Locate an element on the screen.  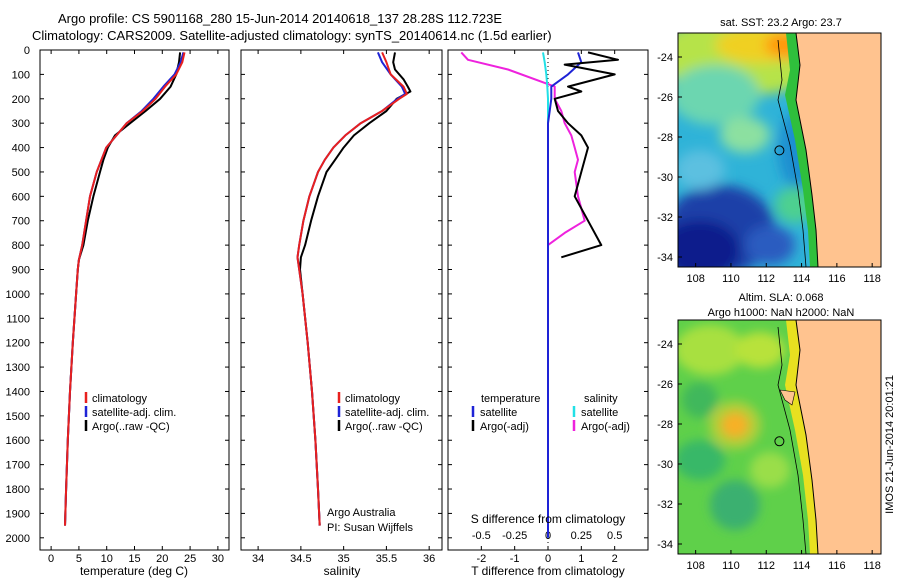
sla-map-frame is located at coordinates (779, 437).